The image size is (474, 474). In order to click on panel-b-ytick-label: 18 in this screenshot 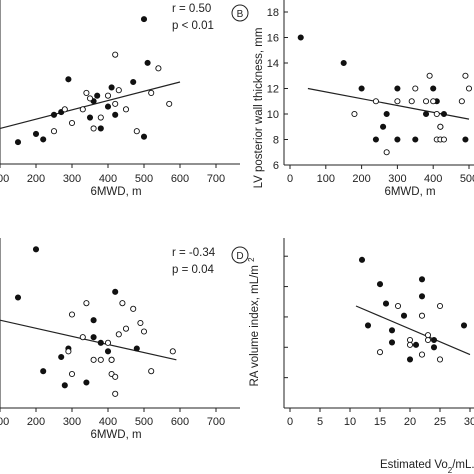, I will do `click(273, 13)`.